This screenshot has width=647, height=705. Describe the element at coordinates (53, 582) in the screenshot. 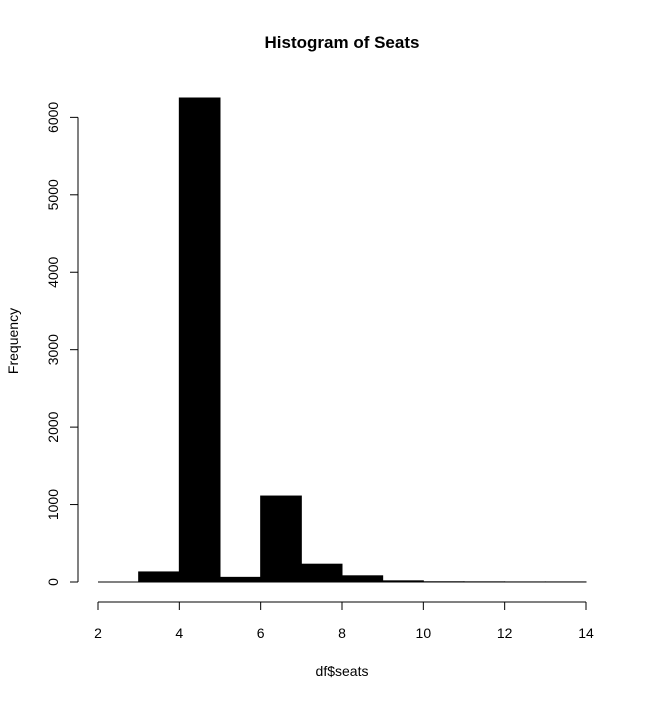

I see `y-tick-label: 0` at that location.